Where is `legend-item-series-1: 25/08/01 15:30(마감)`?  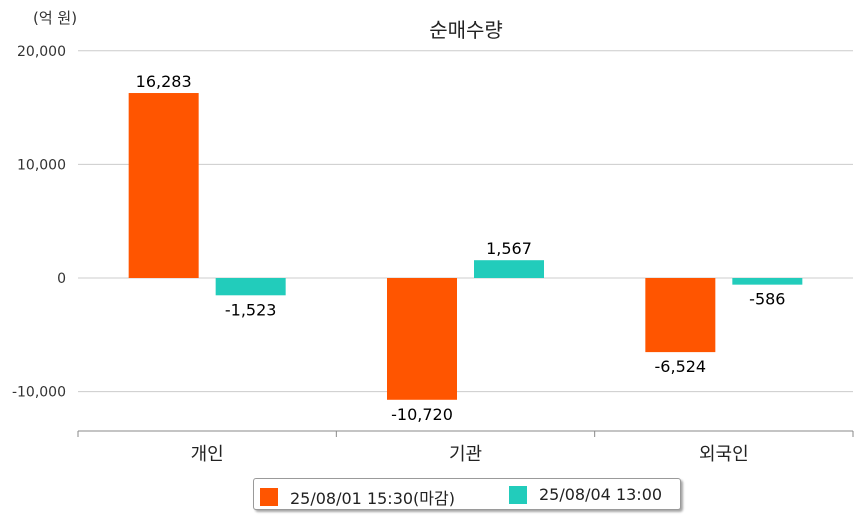
legend-item-series-1: 25/08/01 15:30(마감) is located at coordinates (357, 497).